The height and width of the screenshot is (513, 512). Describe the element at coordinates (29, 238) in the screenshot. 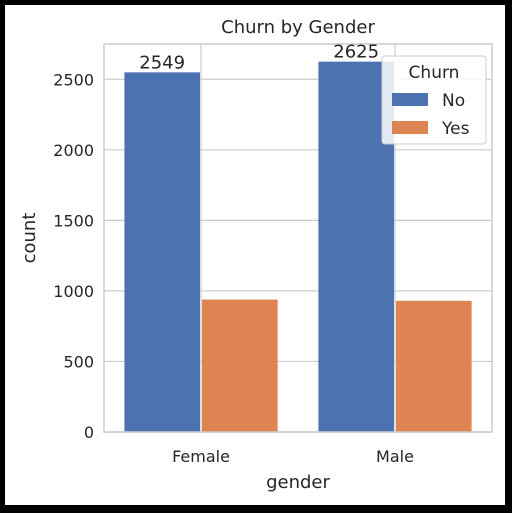

I see `y-axis-label: count` at that location.